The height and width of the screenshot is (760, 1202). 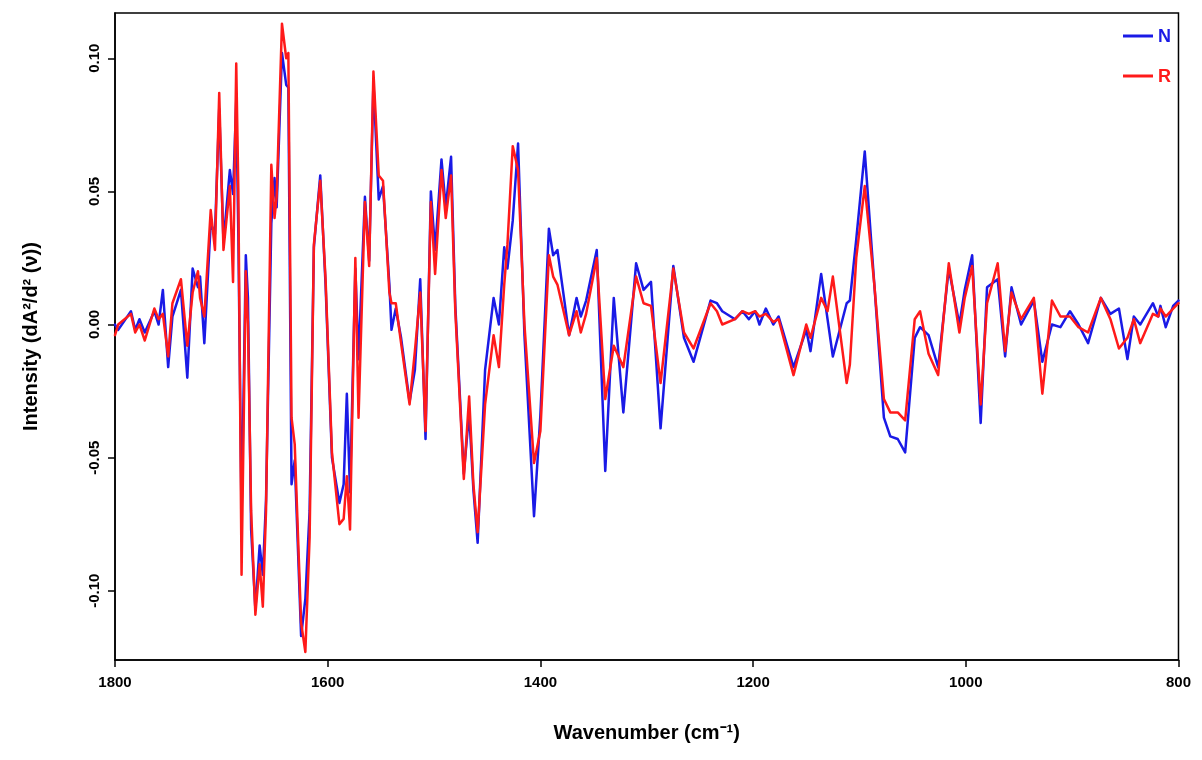 What do you see at coordinates (115, 681) in the screenshot?
I see `x-tick-label: 1800` at bounding box center [115, 681].